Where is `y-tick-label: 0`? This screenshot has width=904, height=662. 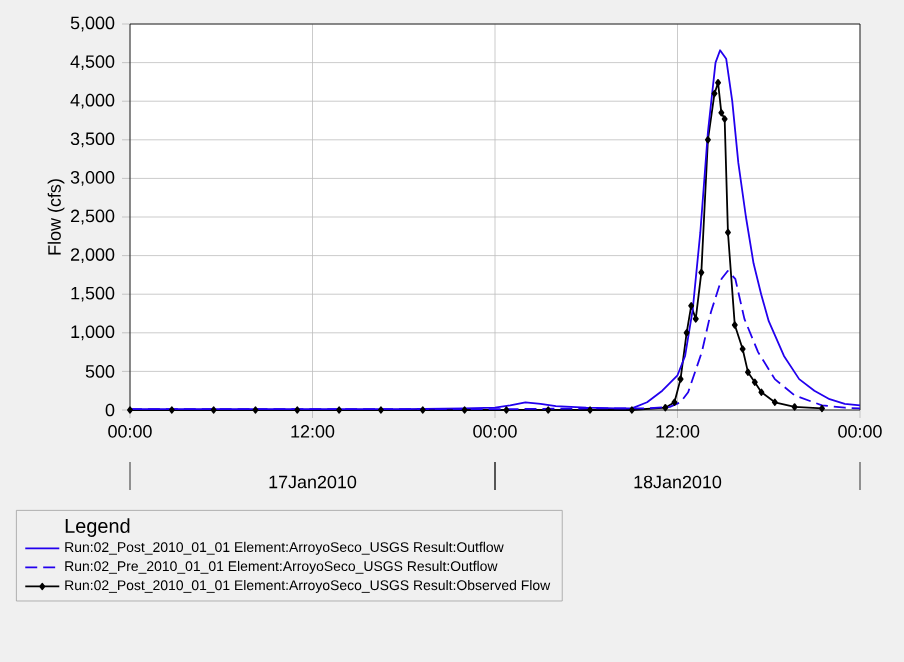 y-tick-label: 0 is located at coordinates (110, 410).